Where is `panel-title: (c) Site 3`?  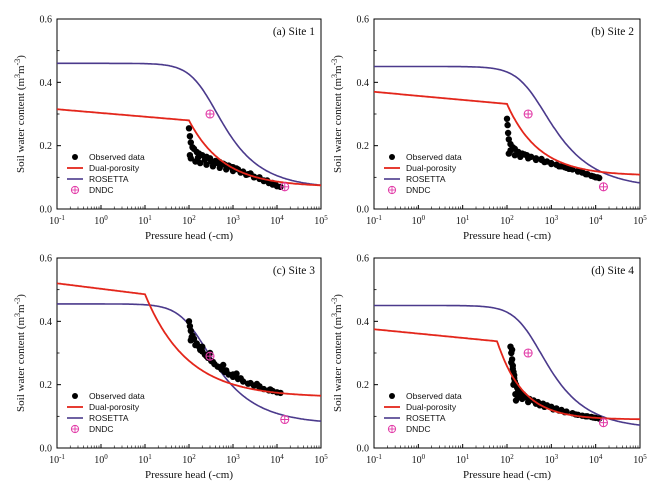 panel-title: (c) Site 3 is located at coordinates (294, 271).